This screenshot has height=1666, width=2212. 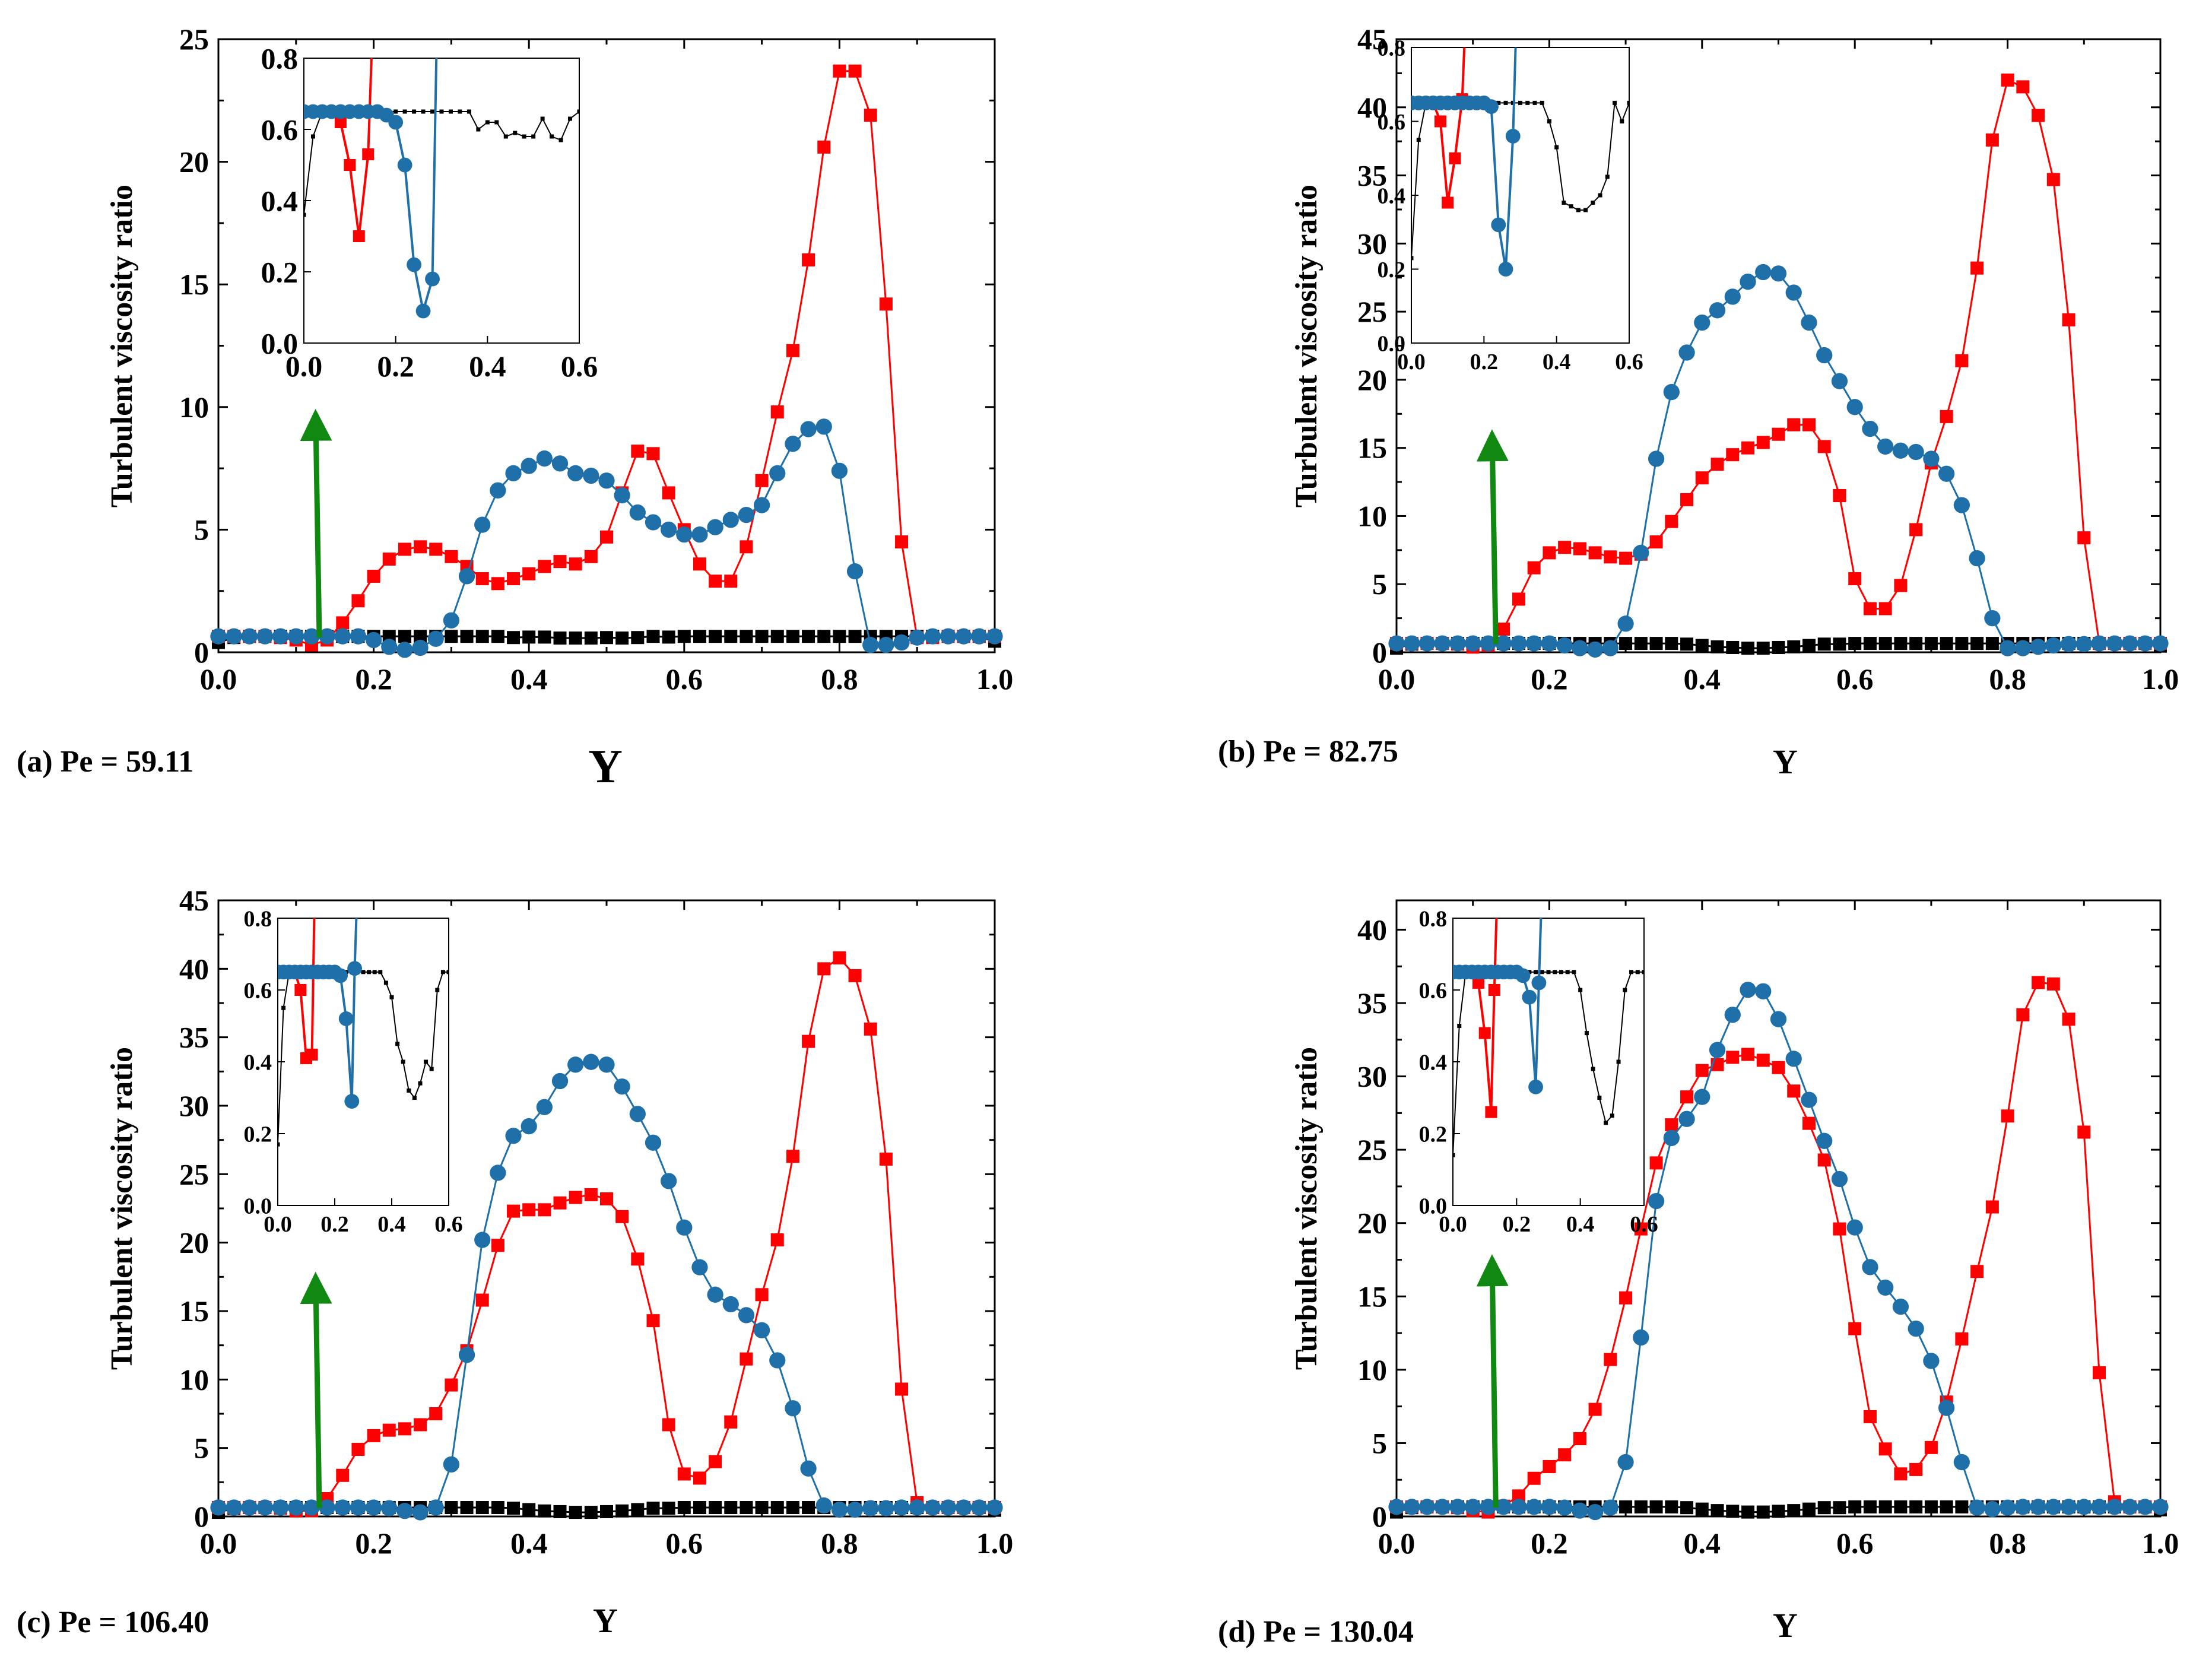 I want to click on inset-y-tick-label: 0.0, so click(x=1433, y=1206).